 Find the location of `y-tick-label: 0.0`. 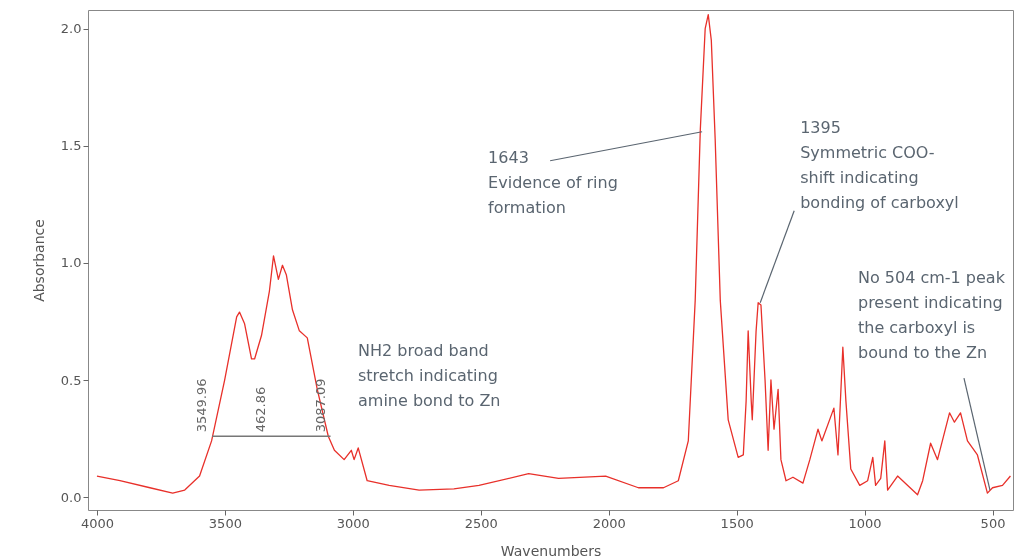

y-tick-label: 0.0 is located at coordinates (71, 497).